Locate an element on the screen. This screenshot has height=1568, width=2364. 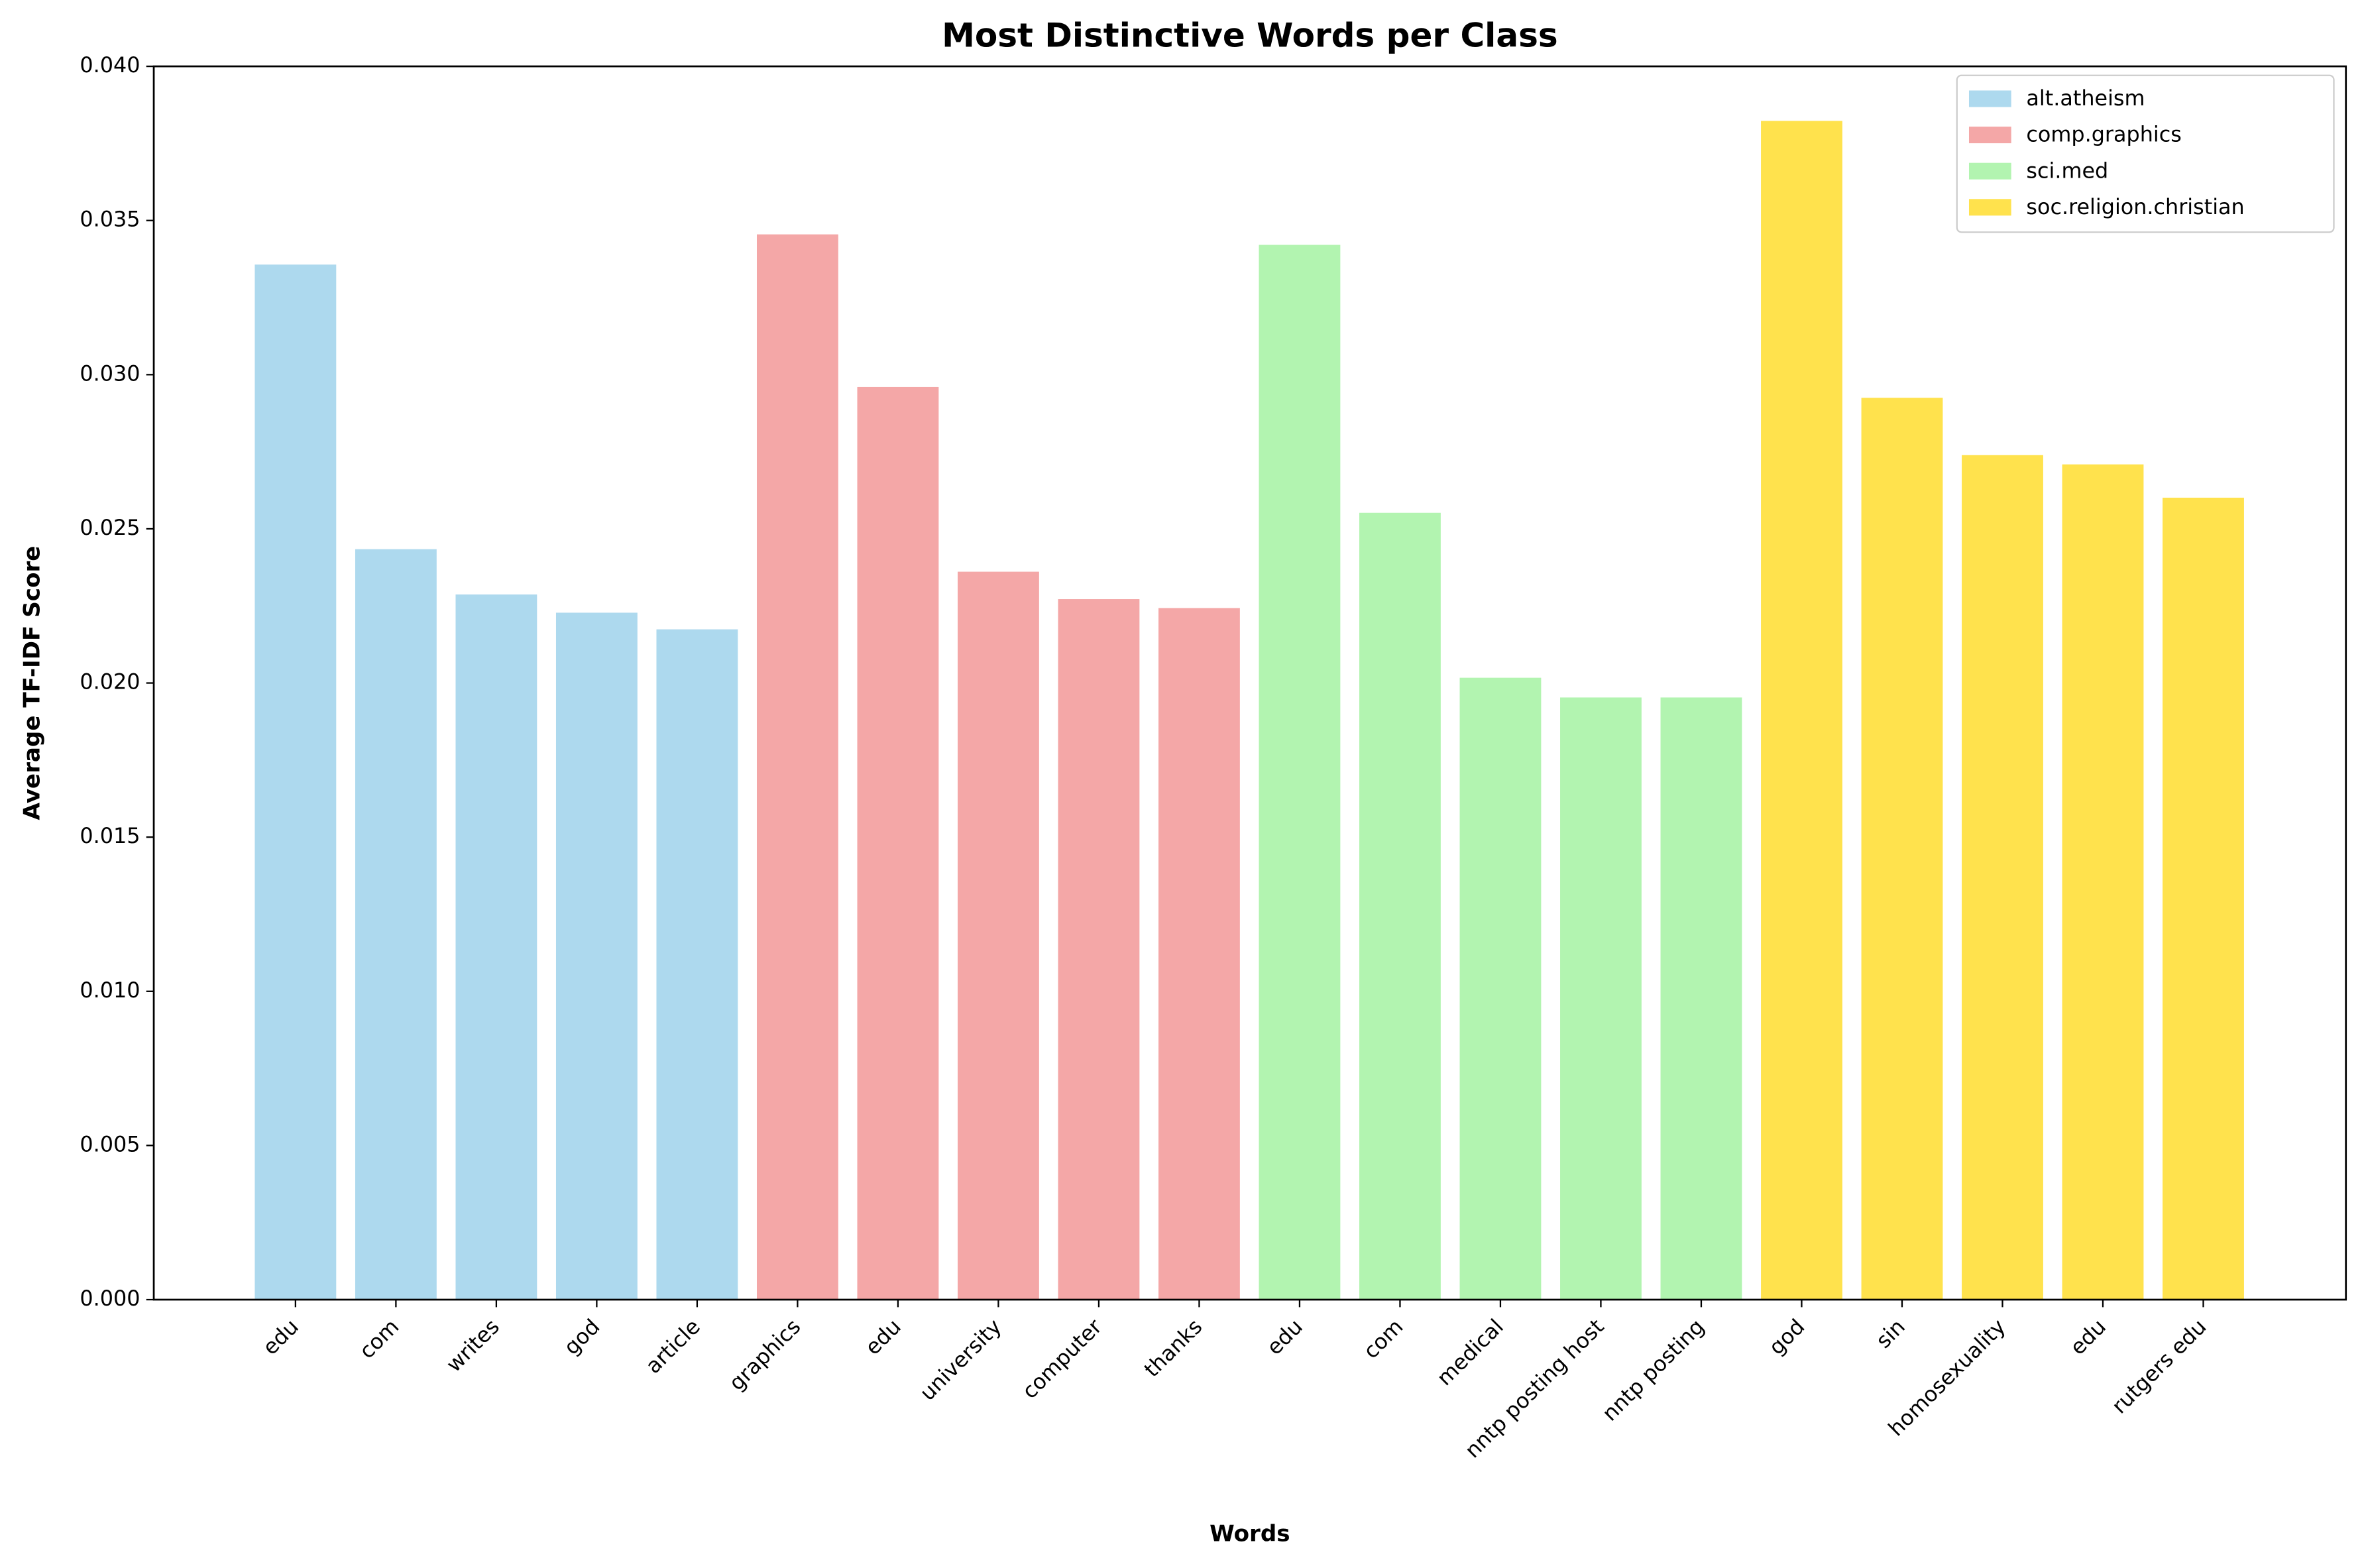
y-tick-label: 0.010 is located at coordinates (110, 991).